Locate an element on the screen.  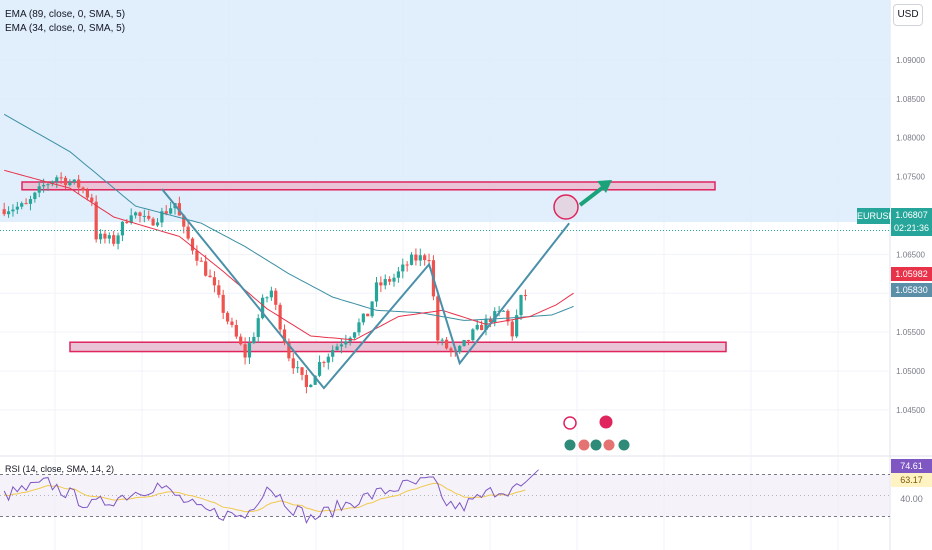
resistance-zone is located at coordinates (368, 186).